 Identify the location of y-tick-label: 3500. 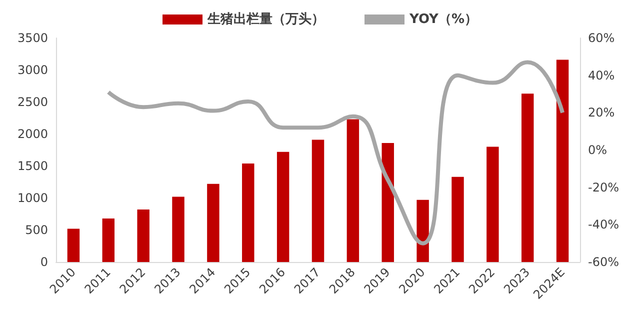
(32, 38).